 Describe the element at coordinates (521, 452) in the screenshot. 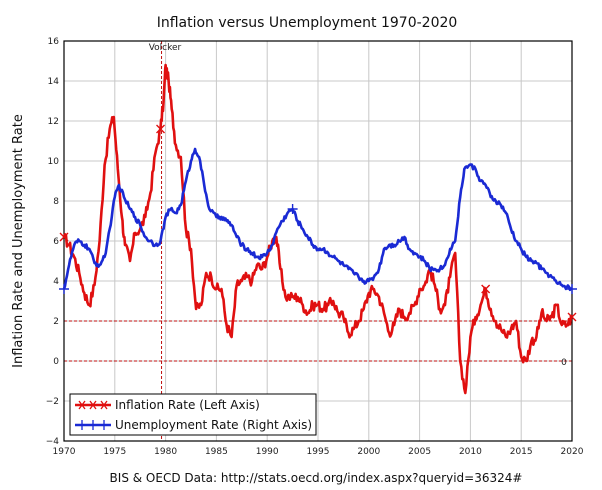

I see `x-tick-label: 2015` at that location.